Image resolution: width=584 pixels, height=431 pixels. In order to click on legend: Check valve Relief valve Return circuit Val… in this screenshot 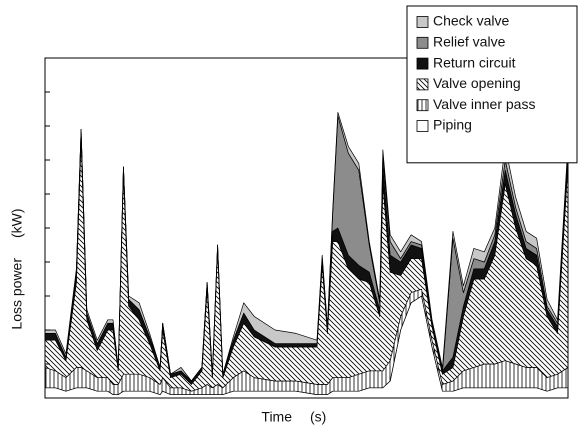, I will do `click(492, 84)`.